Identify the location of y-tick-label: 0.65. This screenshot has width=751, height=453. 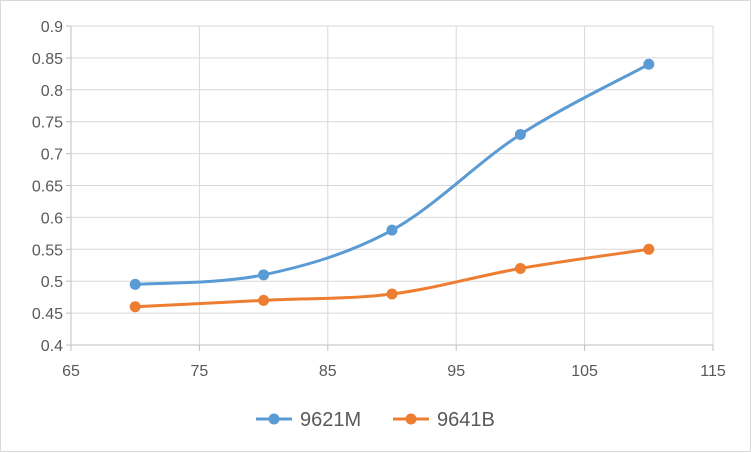
(47, 187).